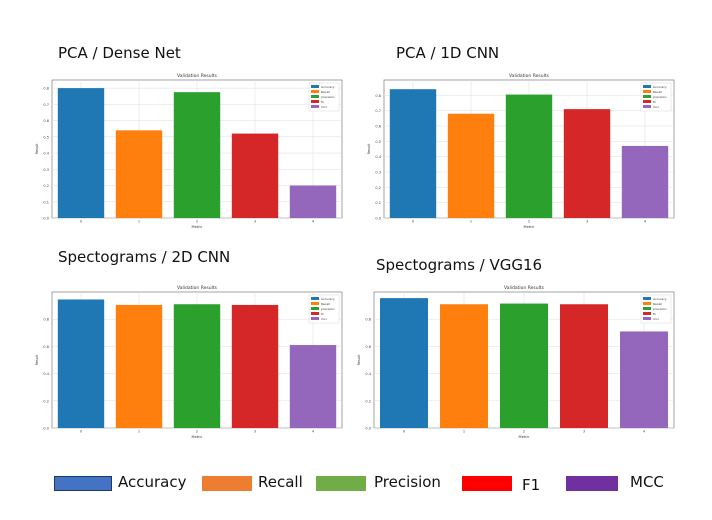 Image resolution: width=712 pixels, height=520 pixels. Describe the element at coordinates (407, 482) in the screenshot. I see `legend-label: Precision` at that location.